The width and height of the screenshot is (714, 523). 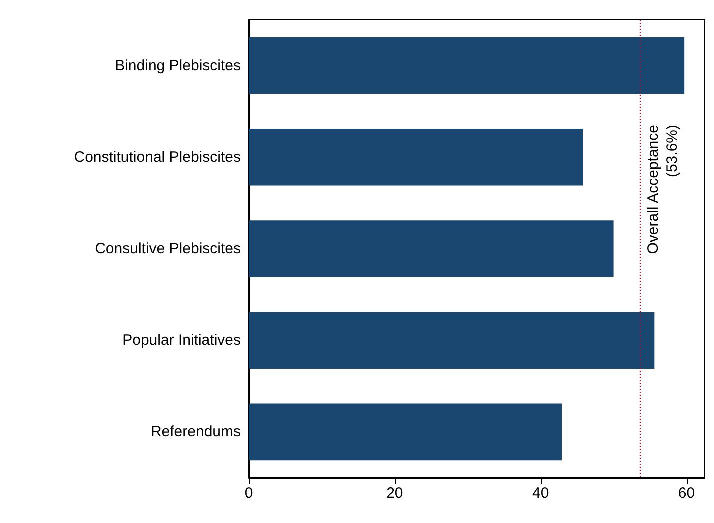 What do you see at coordinates (395, 493) in the screenshot?
I see `x-tick-label: 20` at bounding box center [395, 493].